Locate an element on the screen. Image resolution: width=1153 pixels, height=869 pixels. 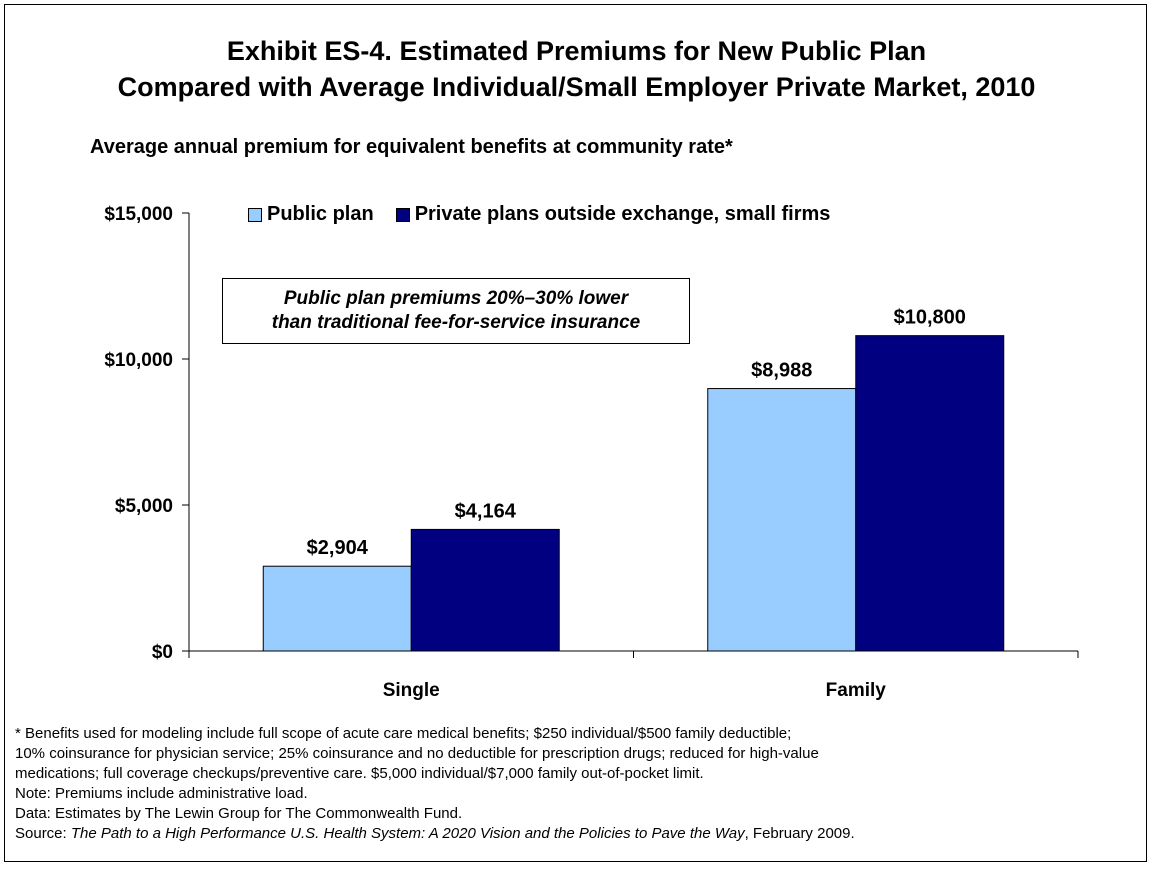
data-label-single-public: $2,904 is located at coordinates (338, 548).